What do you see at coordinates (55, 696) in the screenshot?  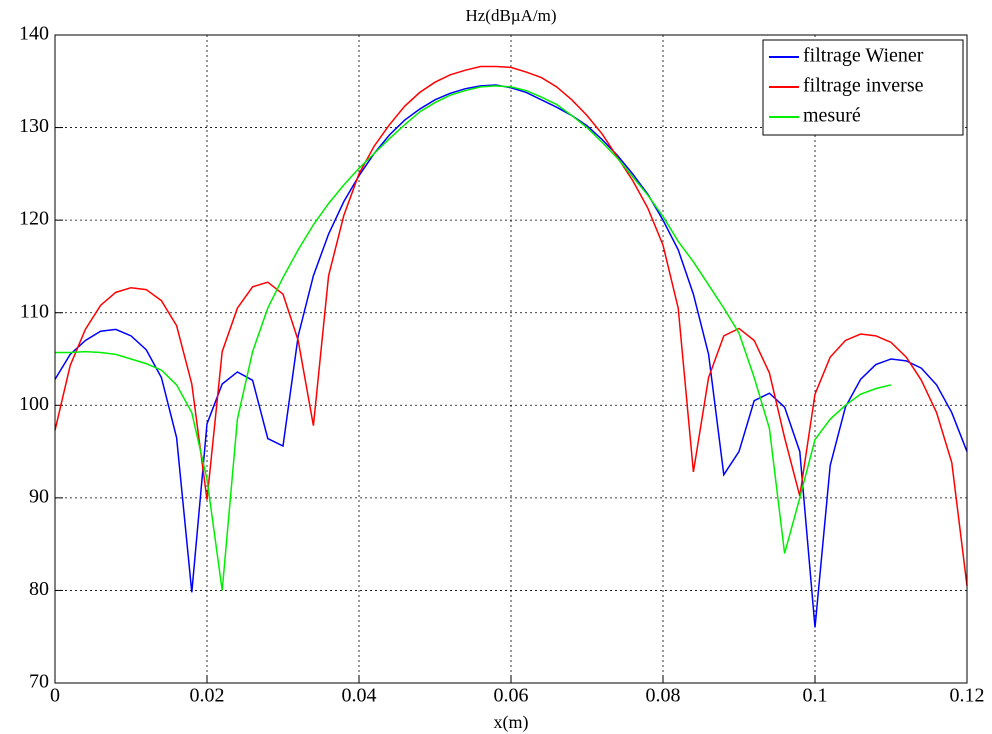 I see `x-tick-label: 0` at bounding box center [55, 696].